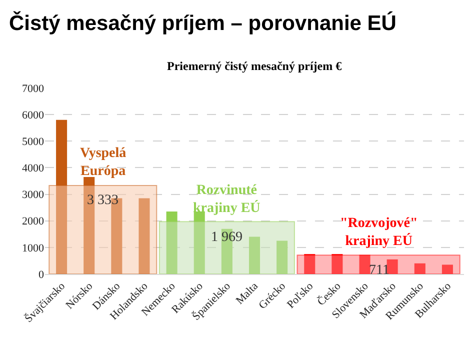 This screenshot has height=346, width=474. What do you see at coordinates (226, 199) in the screenshot?
I see `annotation: Rozvinuté krajiny EÚ` at bounding box center [226, 199].